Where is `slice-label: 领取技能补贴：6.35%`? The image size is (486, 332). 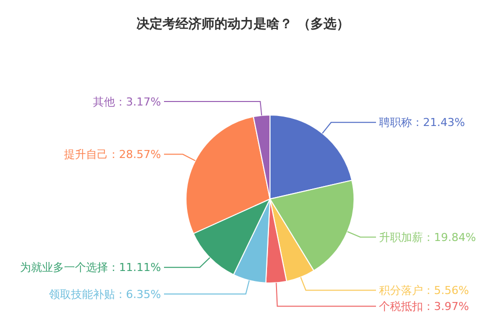
slice-label: 领取技能补贴：6.35% is located at coordinates (105, 294).